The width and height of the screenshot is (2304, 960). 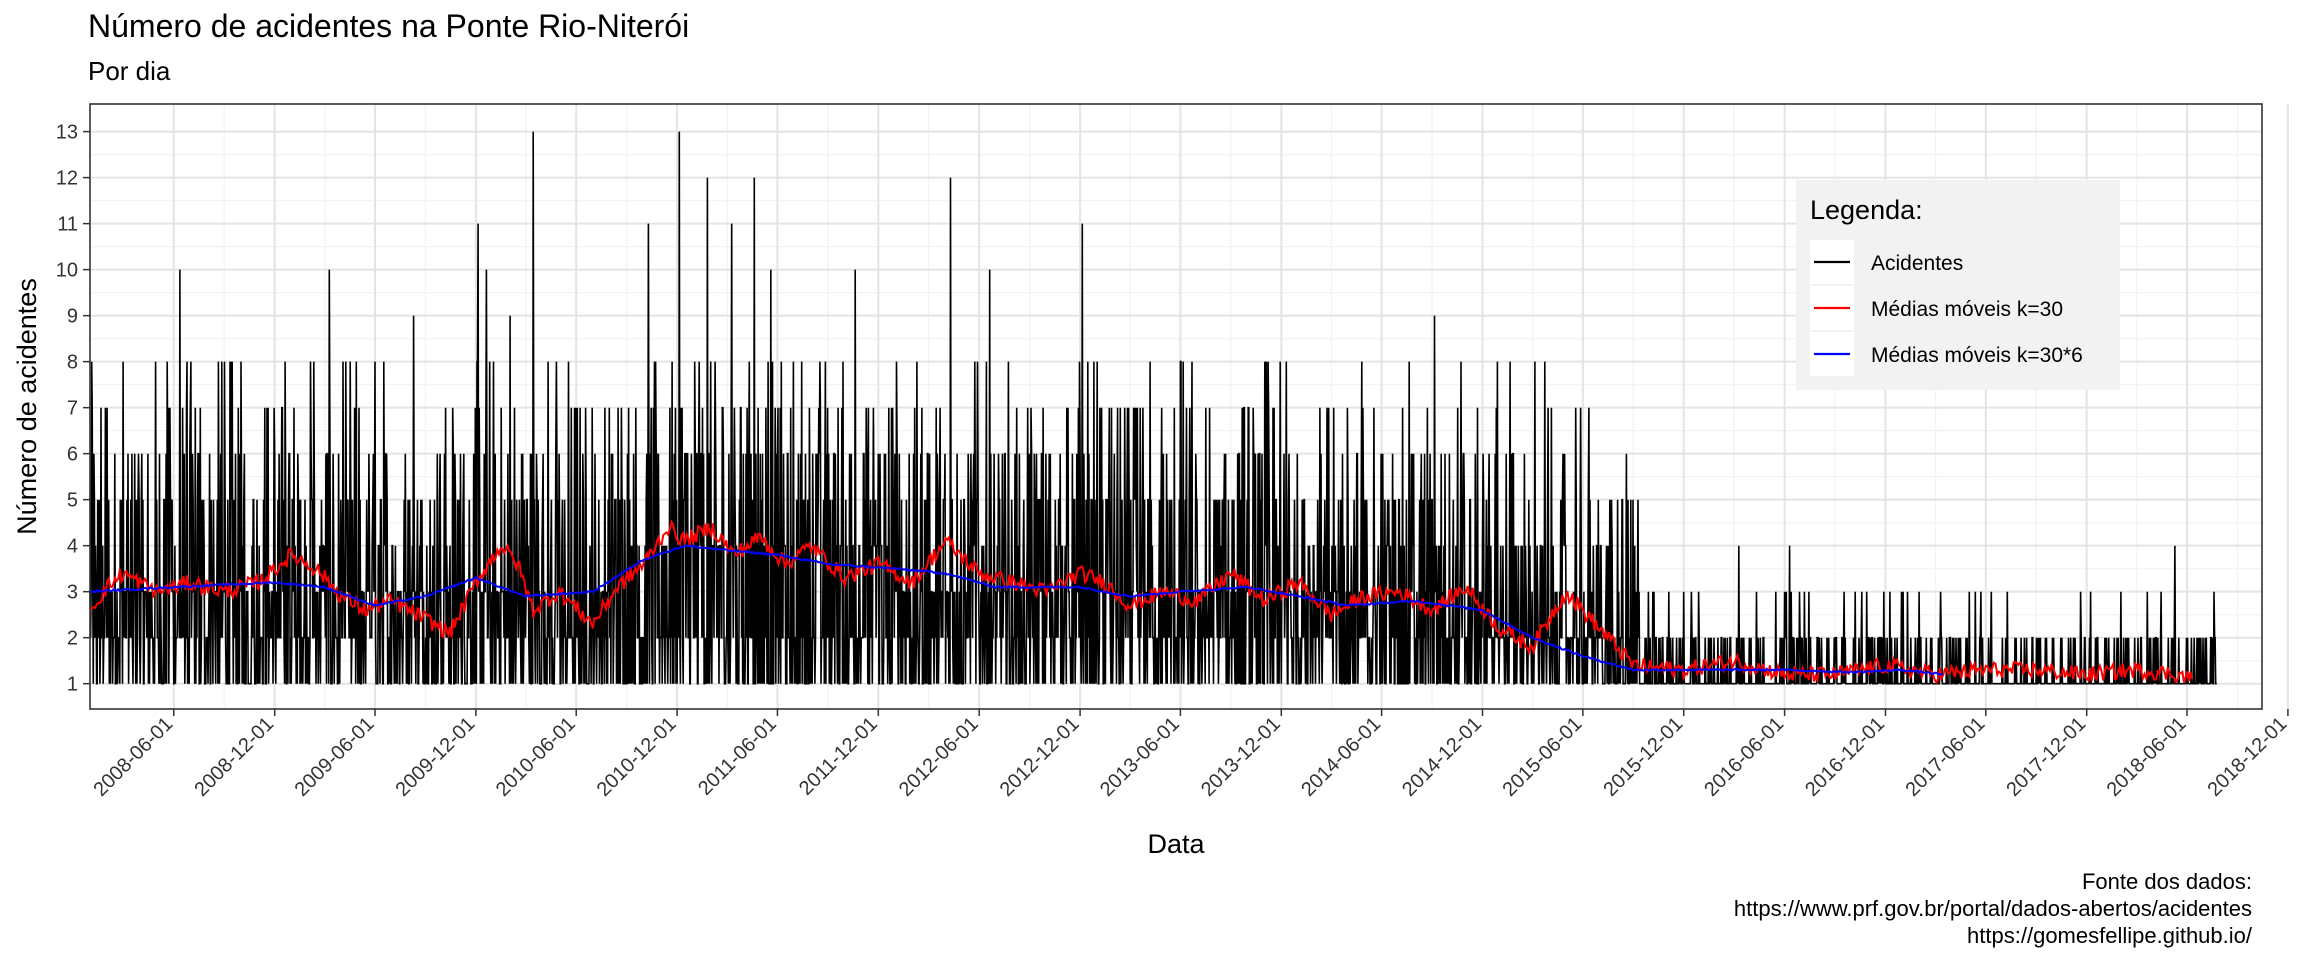 I want to click on legend-label: Acidentes, so click(x=1917, y=263).